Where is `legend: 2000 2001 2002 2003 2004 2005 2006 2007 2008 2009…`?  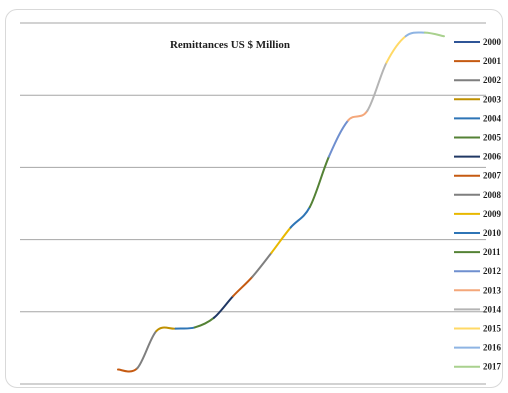
legend: 2000 2001 2002 2003 2004 2005 2006 2007 2008 2009… is located at coordinates (478, 204).